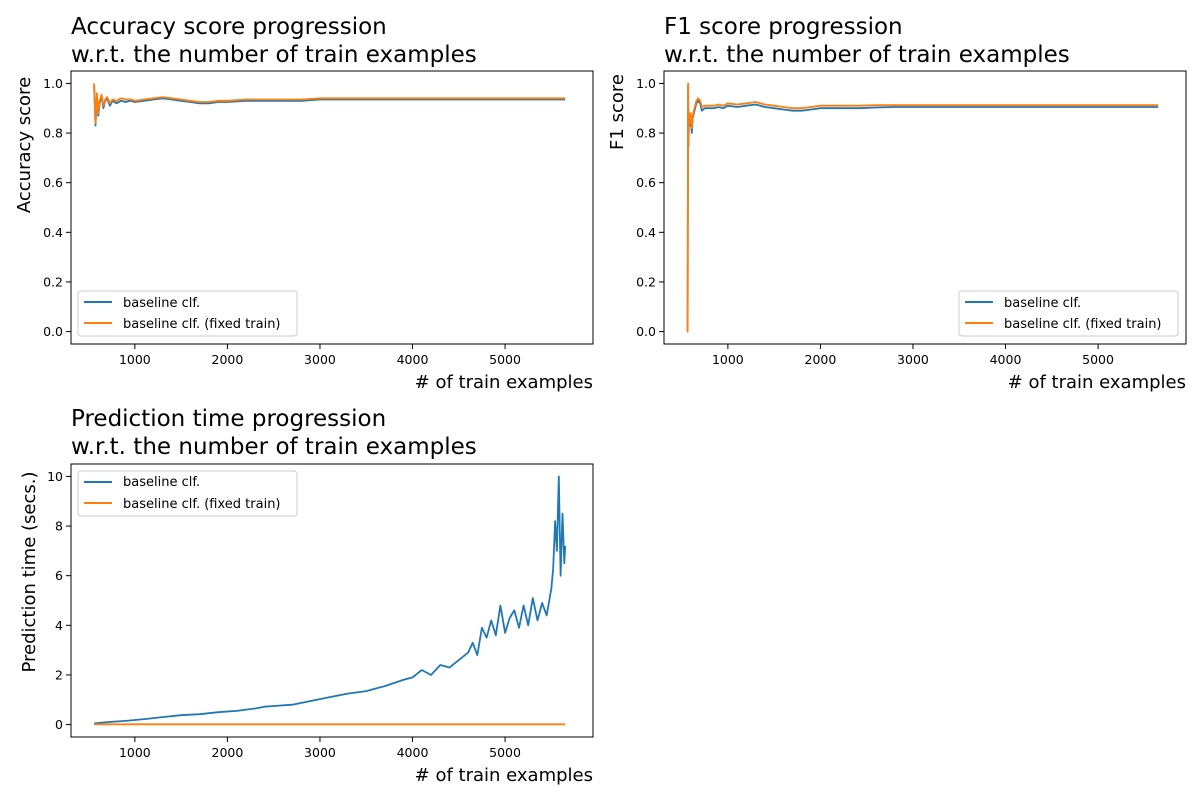 The image size is (1200, 800). What do you see at coordinates (617, 112) in the screenshot?
I see `y-axis-label: F1 score` at bounding box center [617, 112].